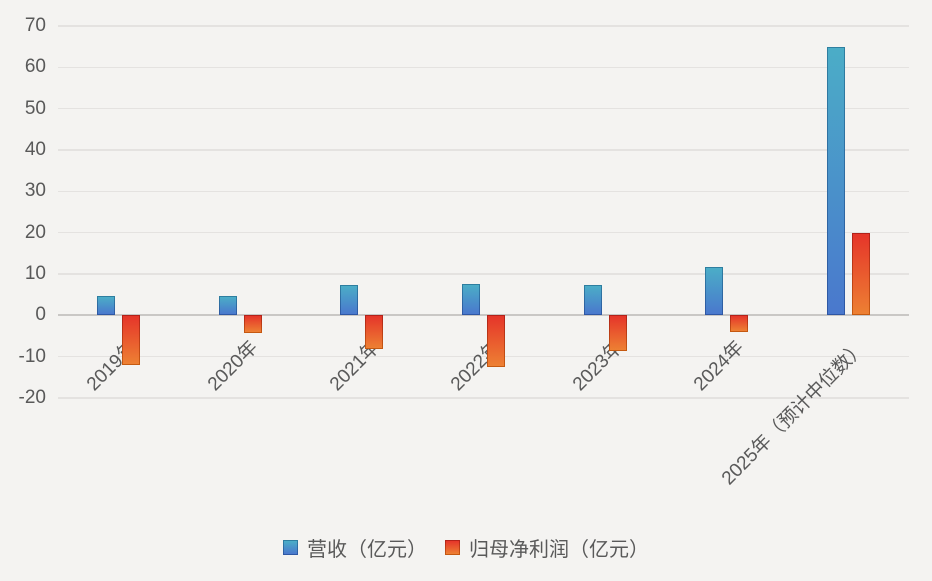 Image resolution: width=932 pixels, height=581 pixels. Describe the element at coordinates (367, 550) in the screenshot. I see `legend-label: 营收（亿元）` at that location.